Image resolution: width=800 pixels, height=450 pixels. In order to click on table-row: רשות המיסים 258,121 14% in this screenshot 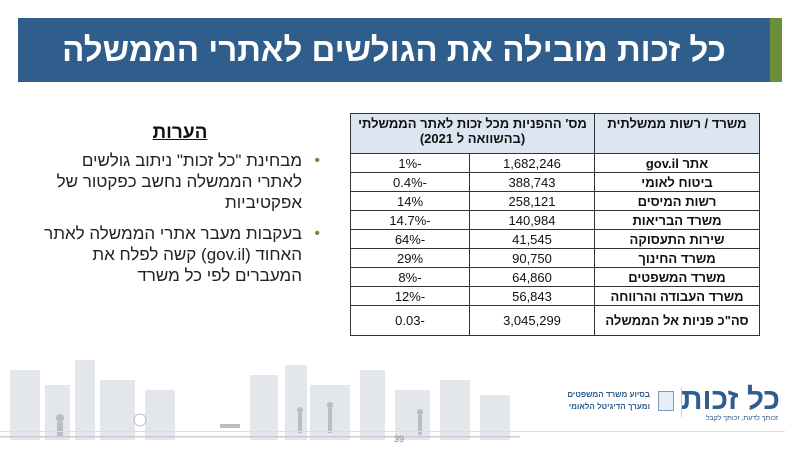, I will do `click(555, 201)`.